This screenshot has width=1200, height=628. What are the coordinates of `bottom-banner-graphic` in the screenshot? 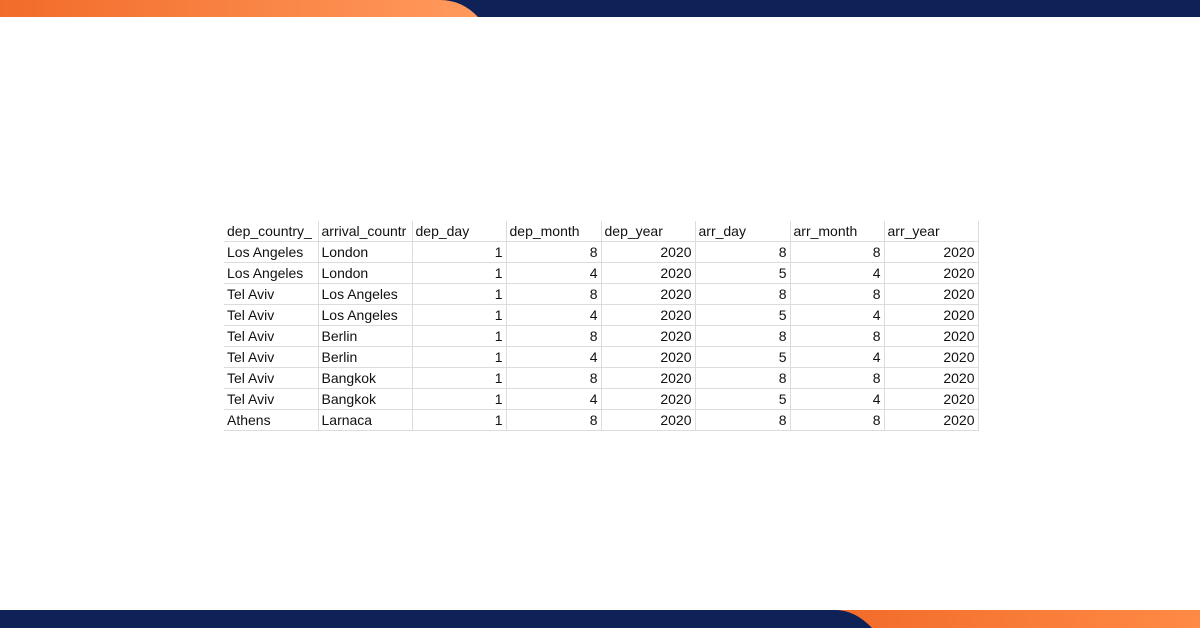 It's located at (600, 619).